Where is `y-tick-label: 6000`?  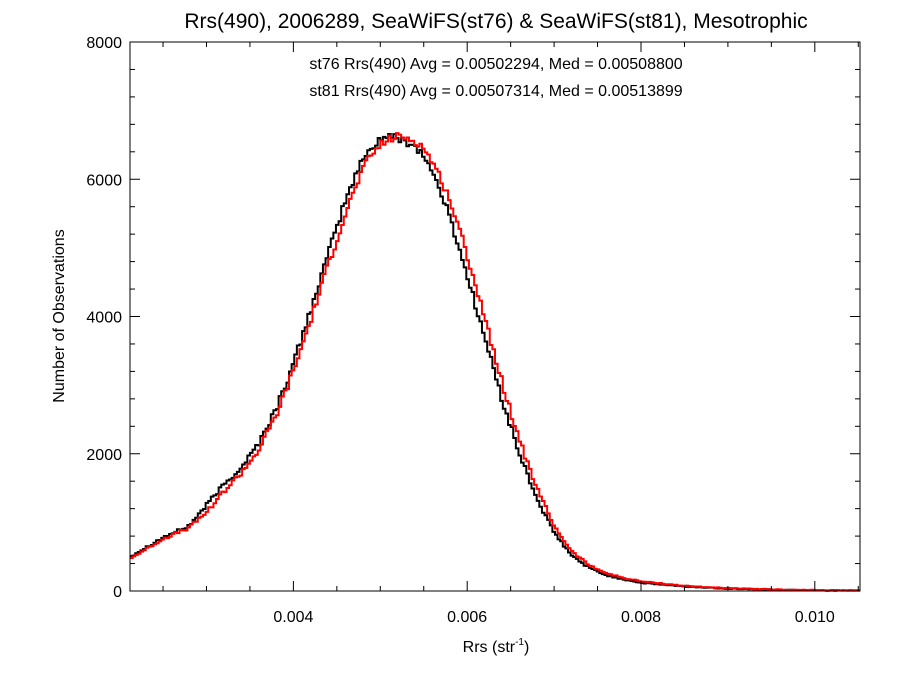
y-tick-label: 6000 is located at coordinates (104, 180).